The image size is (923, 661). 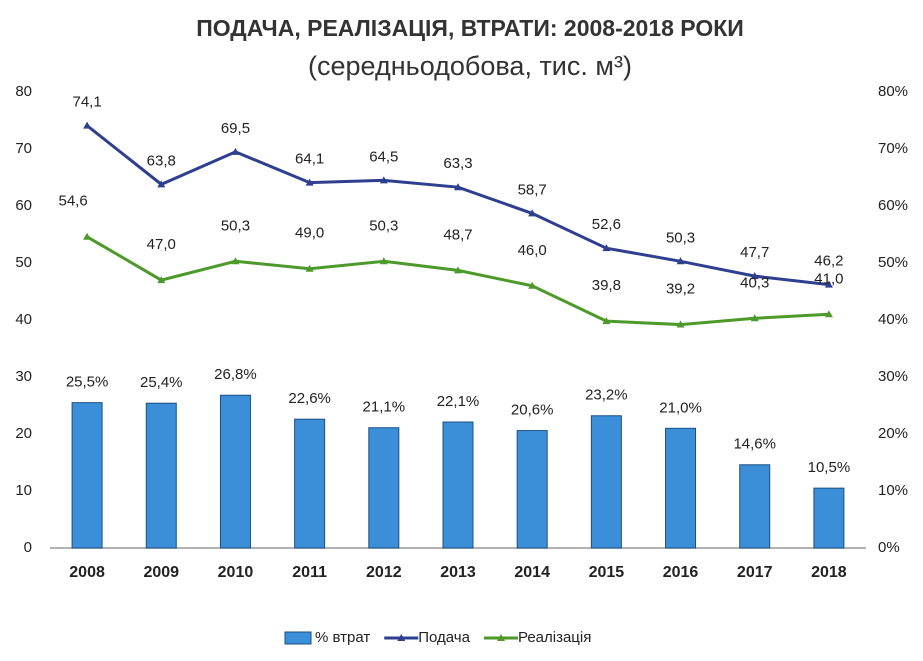 I want to click on x-tick-label: 2015, so click(x=607, y=572).